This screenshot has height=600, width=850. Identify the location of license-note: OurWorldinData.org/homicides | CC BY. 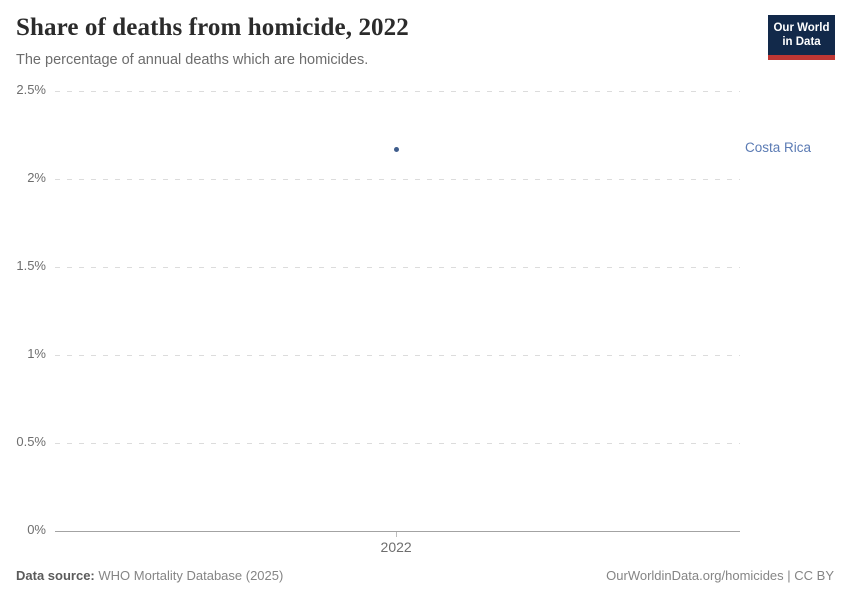
(720, 575).